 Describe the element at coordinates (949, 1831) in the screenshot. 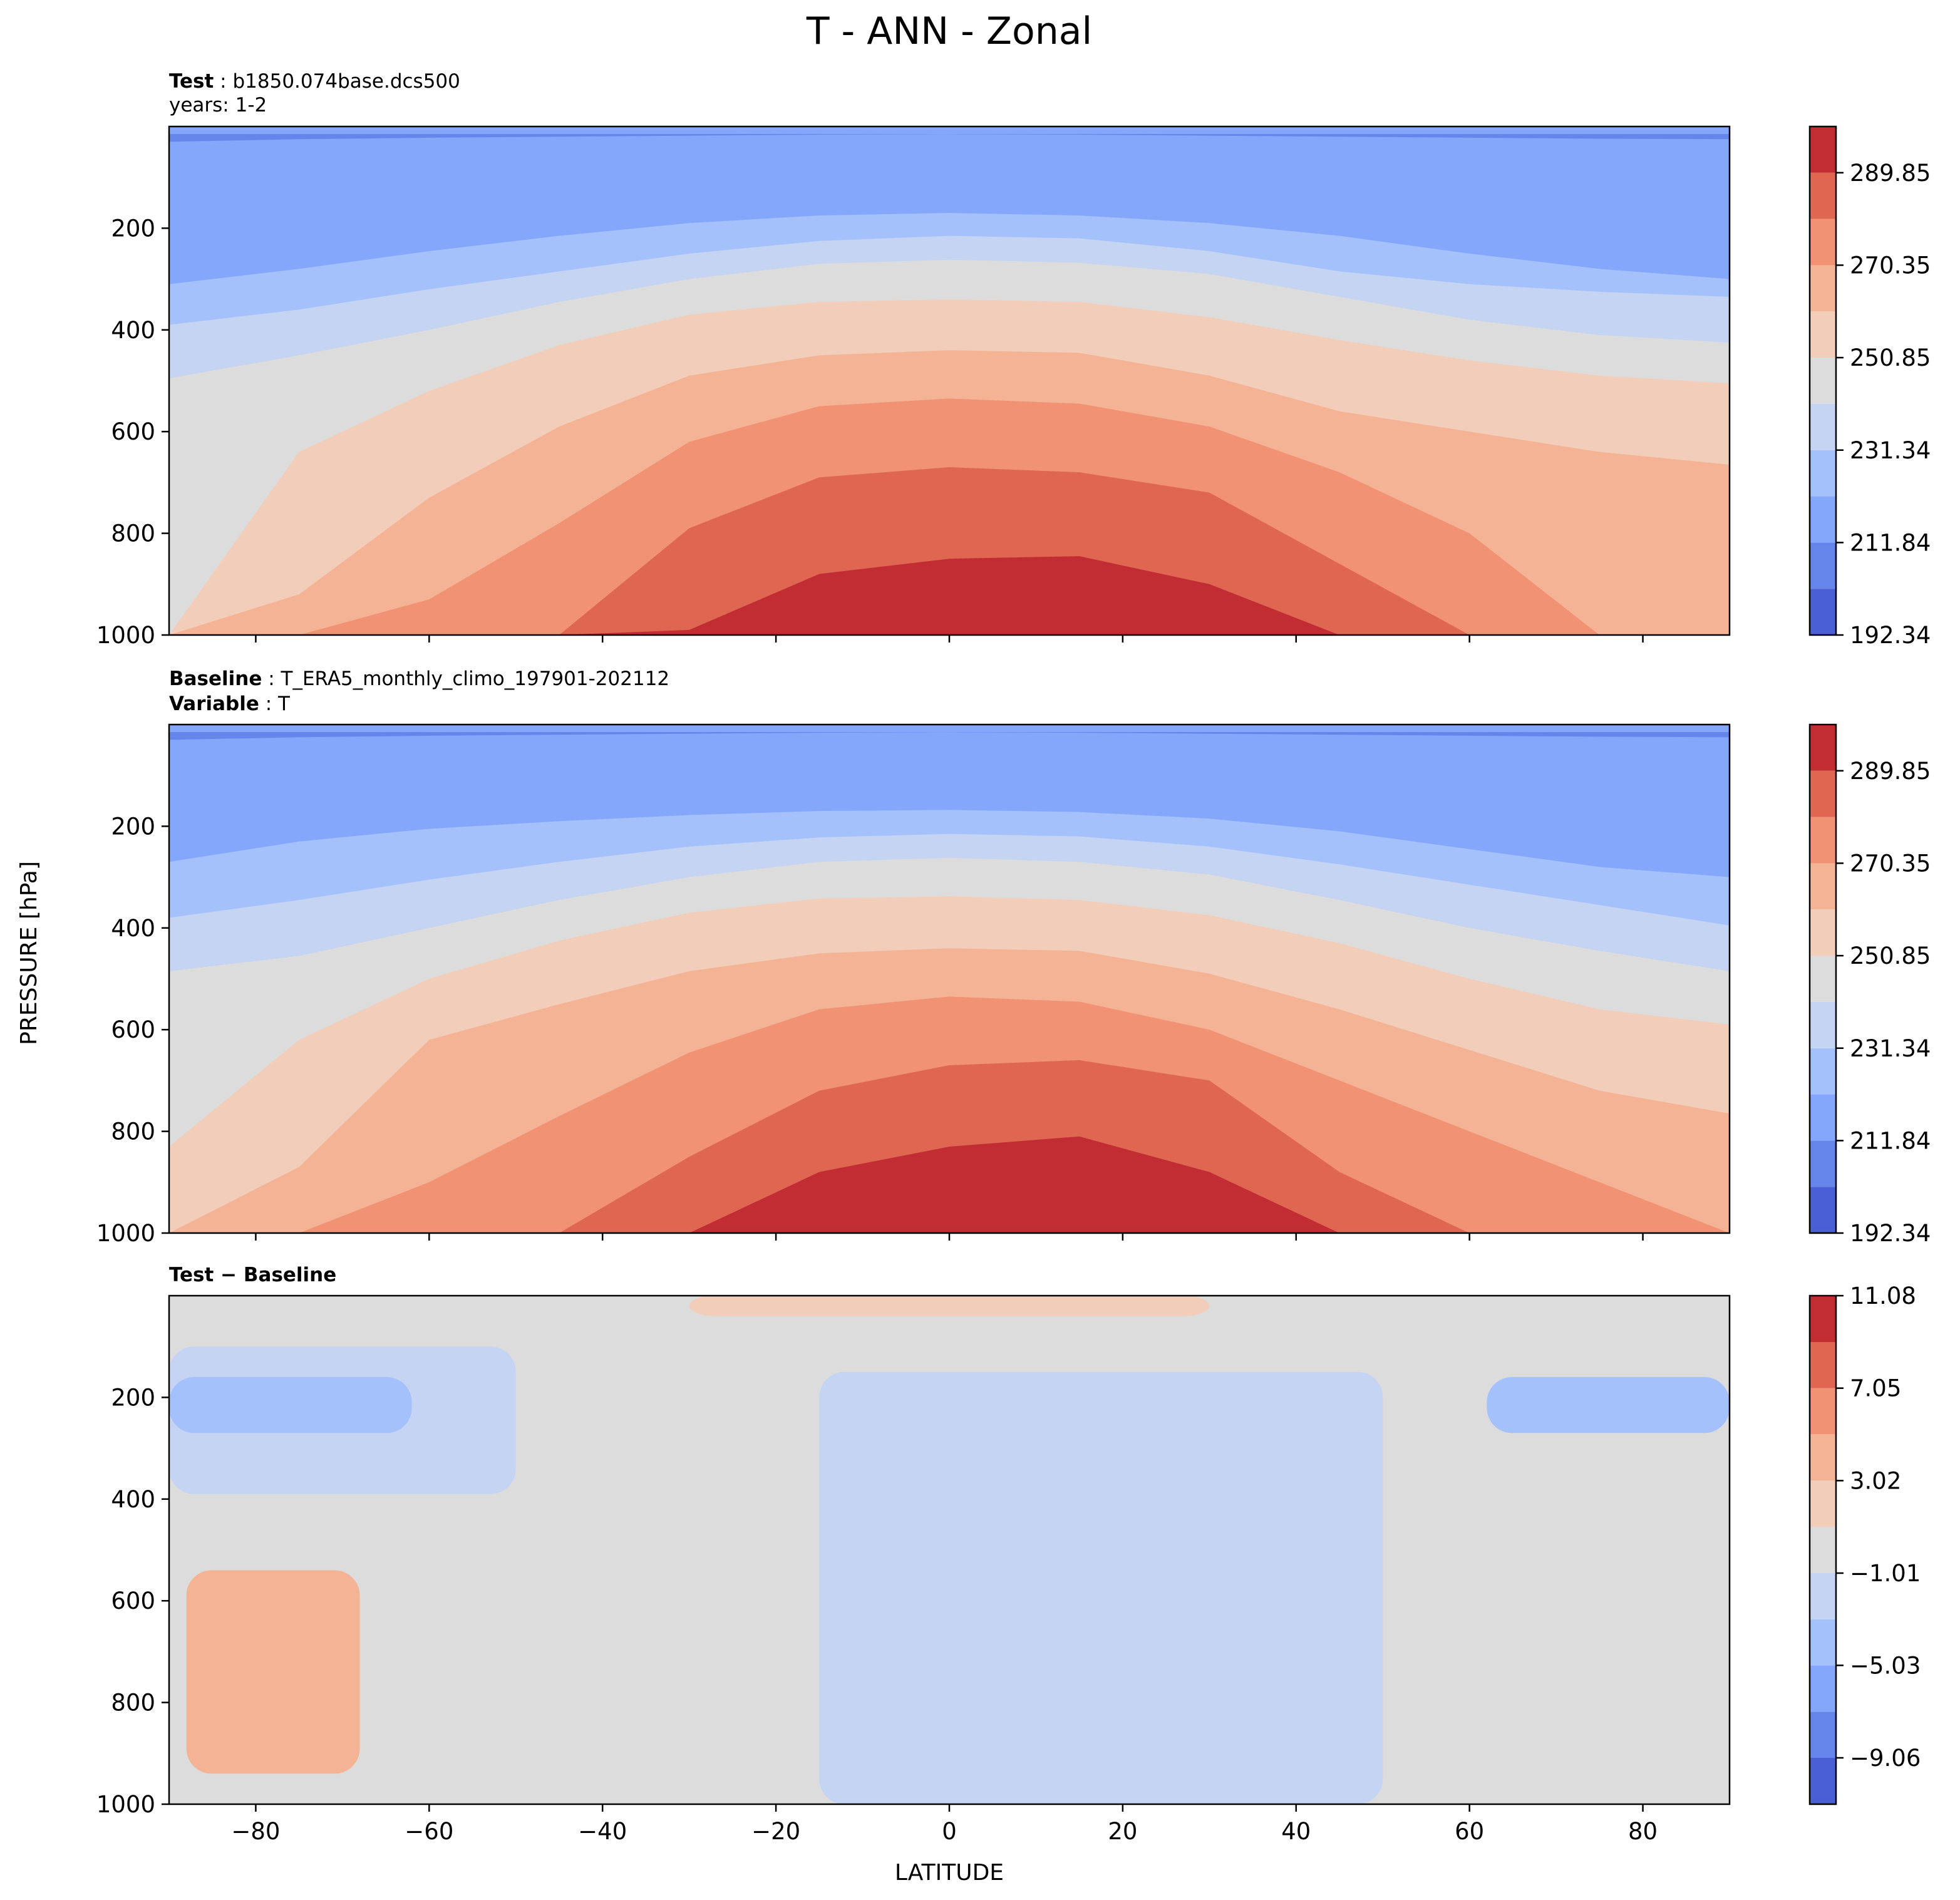

I see `x-tick-label: 0` at that location.